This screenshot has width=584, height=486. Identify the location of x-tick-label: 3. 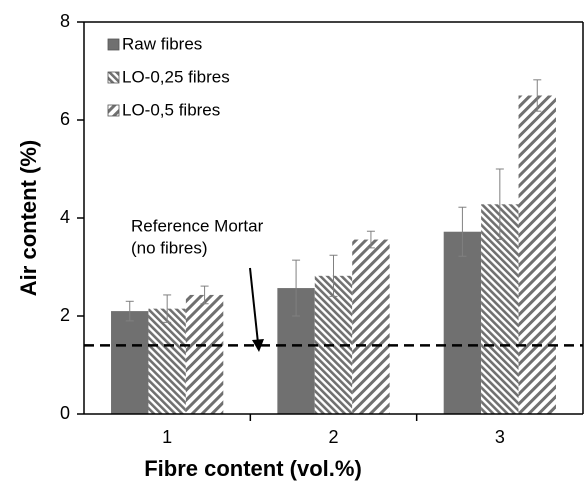
(500, 437).